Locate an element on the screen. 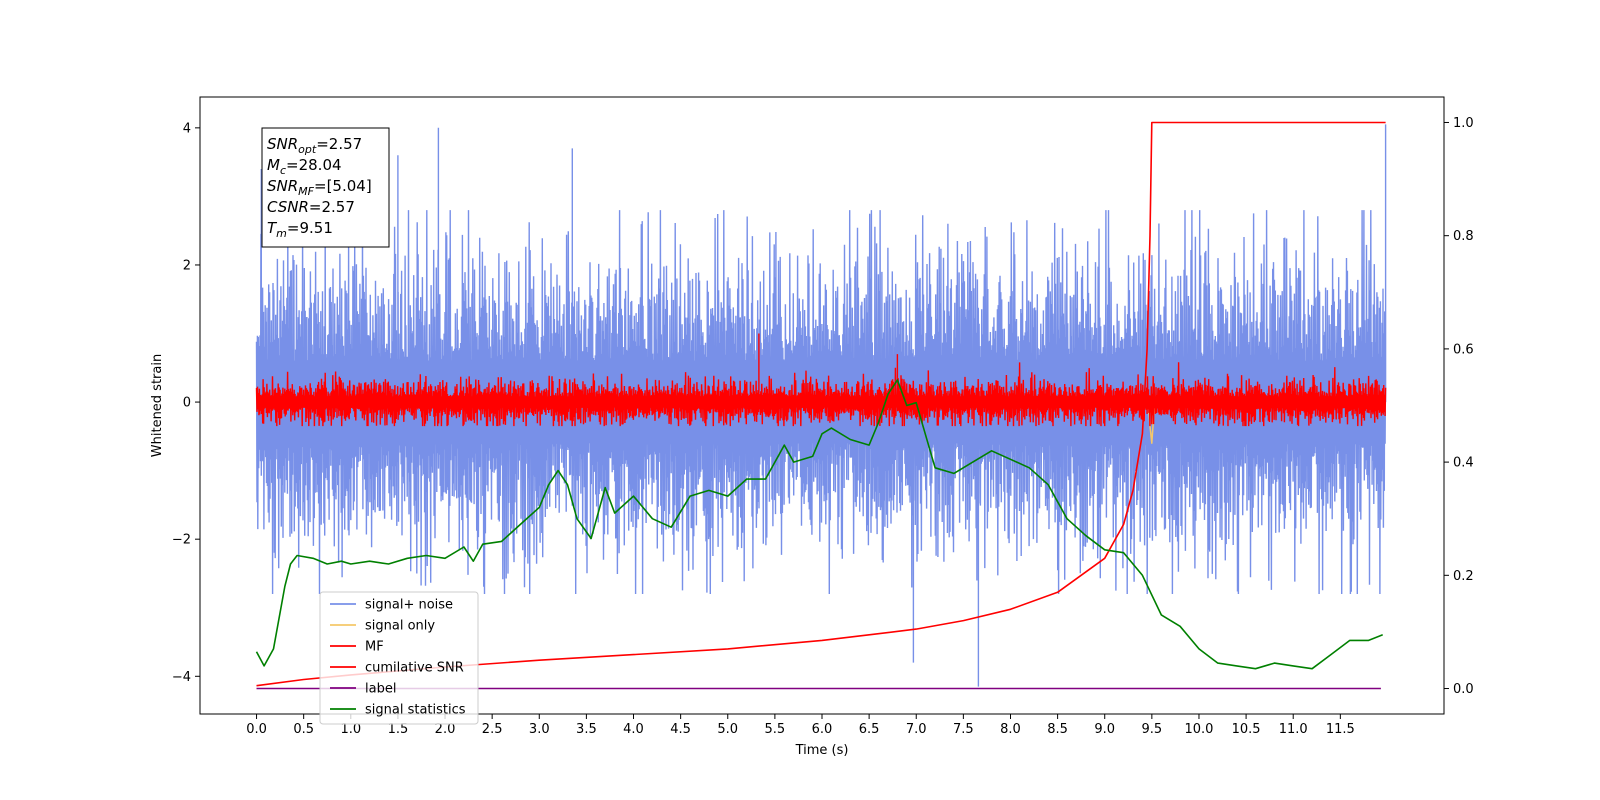 The image size is (1600, 800). x-tick-label: 0.5 is located at coordinates (303, 729).